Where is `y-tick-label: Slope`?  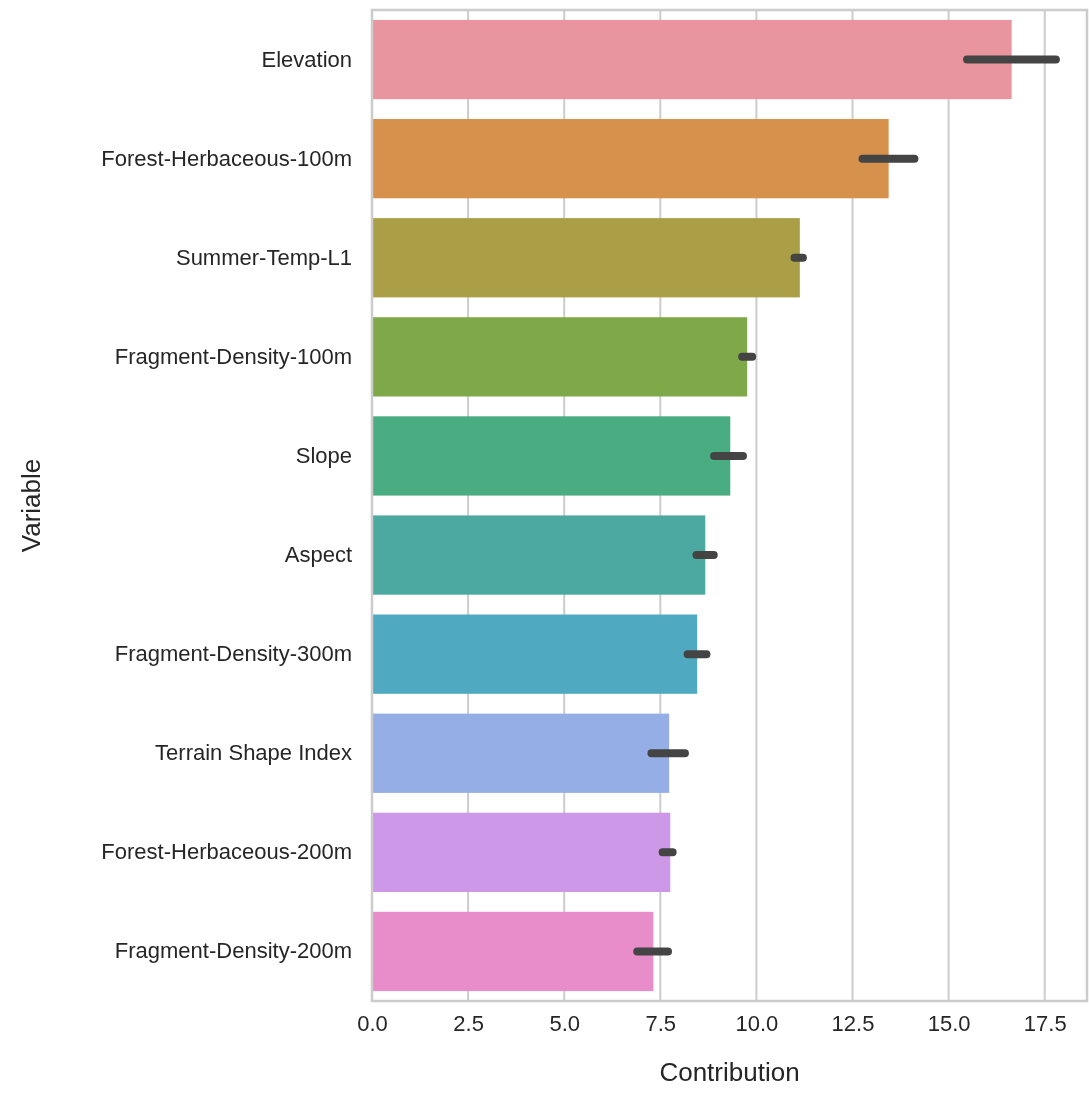
y-tick-label: Slope is located at coordinates (323, 455).